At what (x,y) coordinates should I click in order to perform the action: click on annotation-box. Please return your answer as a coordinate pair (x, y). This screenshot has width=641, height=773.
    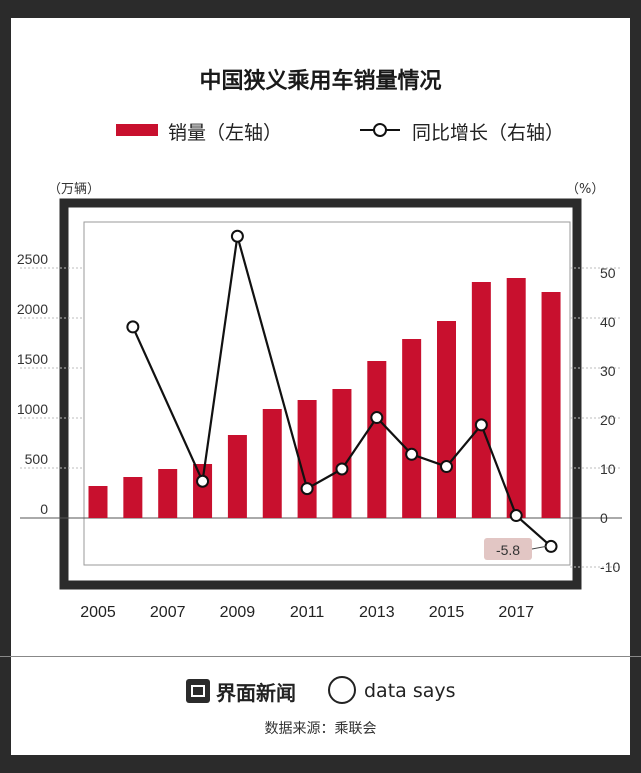
    Looking at the image, I should click on (508, 549).